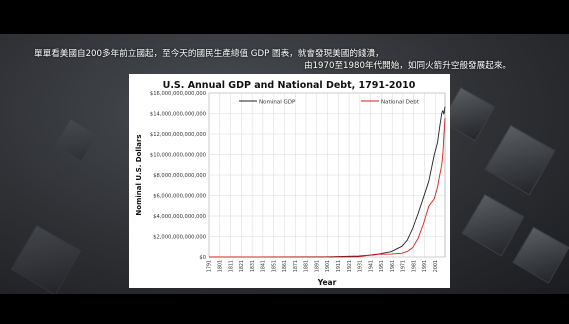 The width and height of the screenshot is (569, 324). I want to click on x-tick-label: 1991, so click(425, 266).